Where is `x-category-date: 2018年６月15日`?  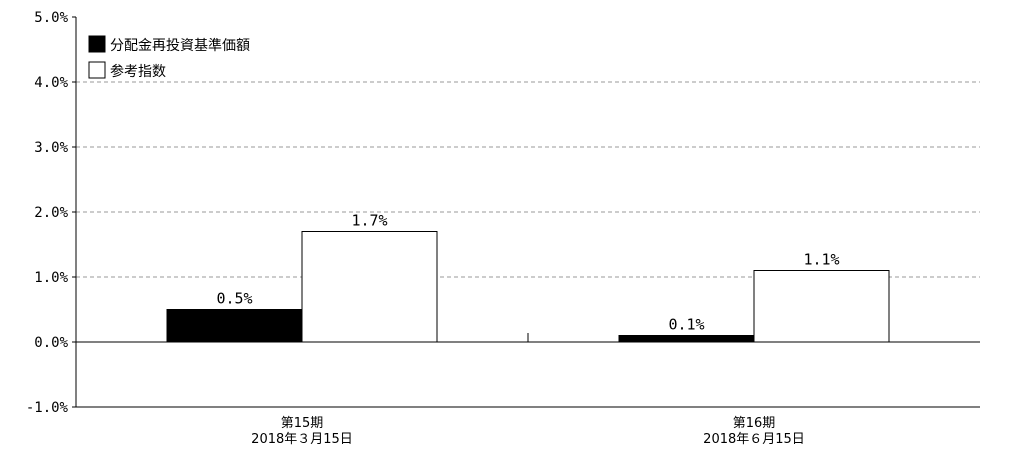
x-category-date: 2018年６月15日 is located at coordinates (754, 439).